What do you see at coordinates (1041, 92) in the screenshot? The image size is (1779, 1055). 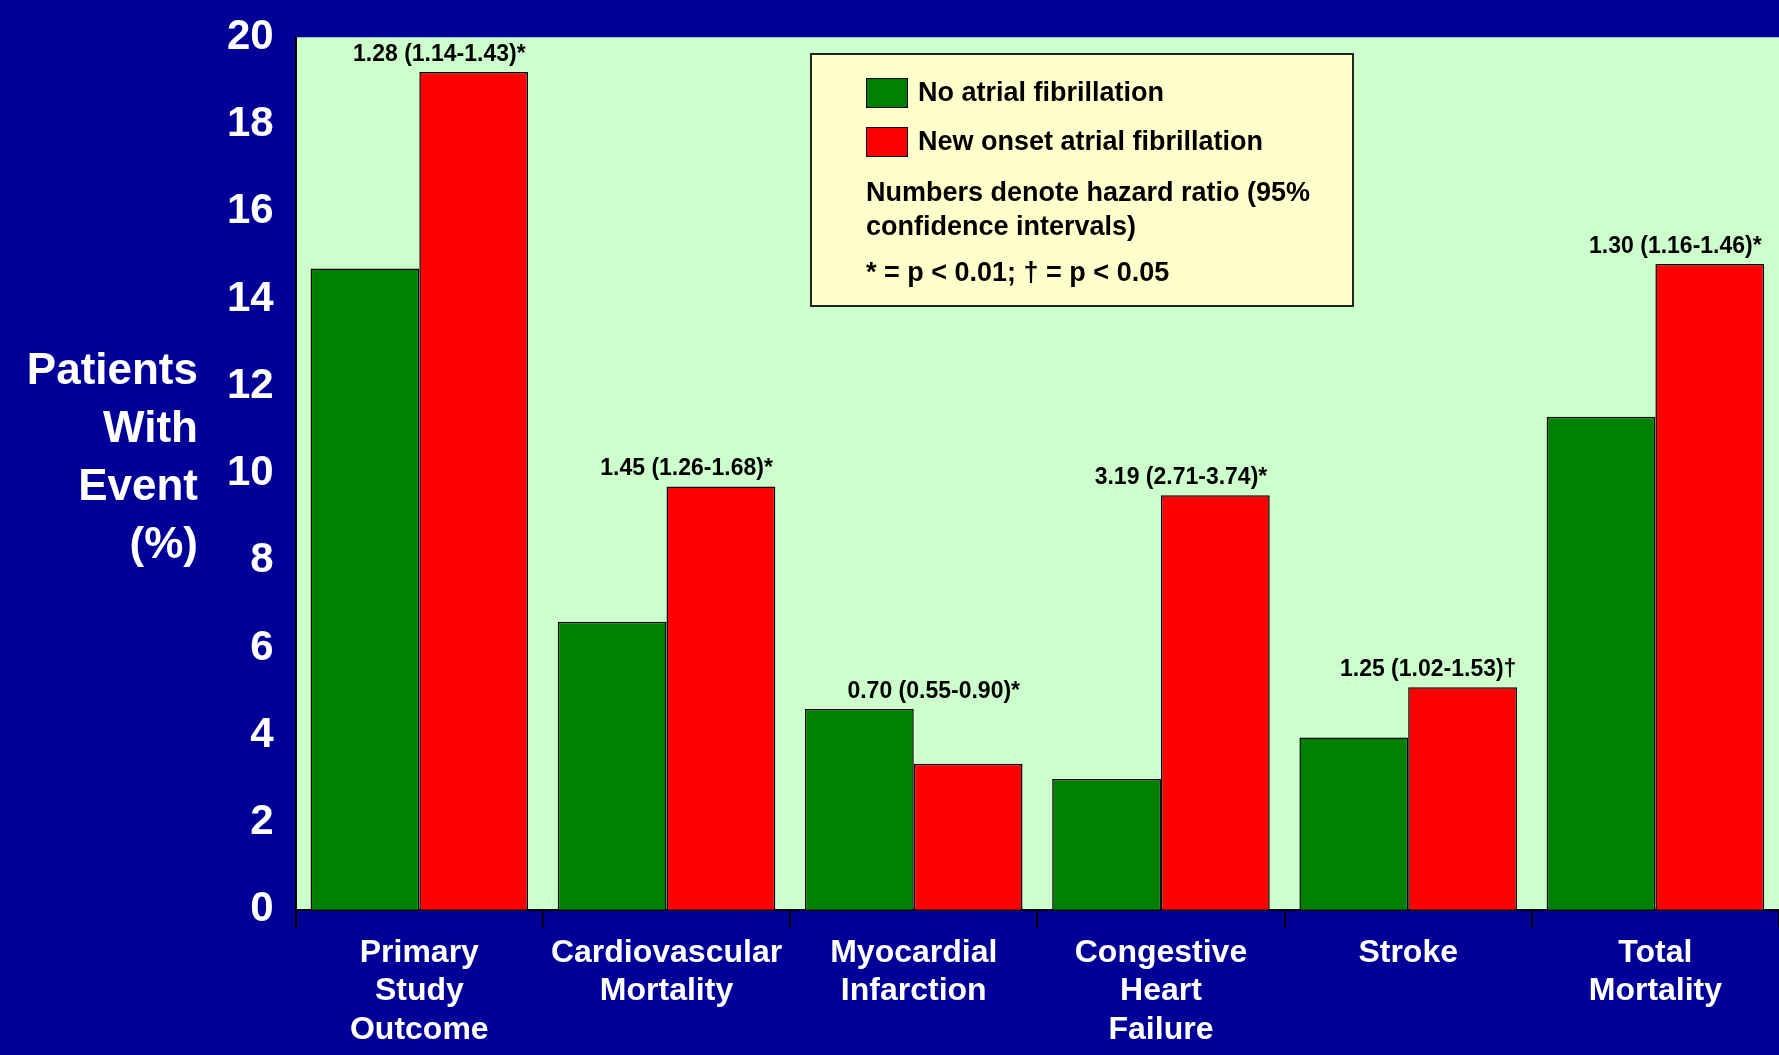 I see `legend-label: No atrial fibrillation` at bounding box center [1041, 92].